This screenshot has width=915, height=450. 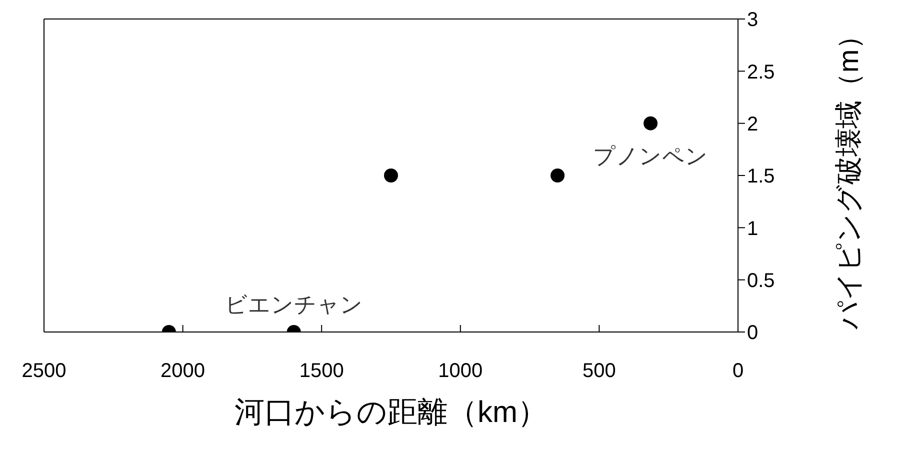 What do you see at coordinates (761, 72) in the screenshot?
I see `y-tick-label: 2.5` at bounding box center [761, 72].